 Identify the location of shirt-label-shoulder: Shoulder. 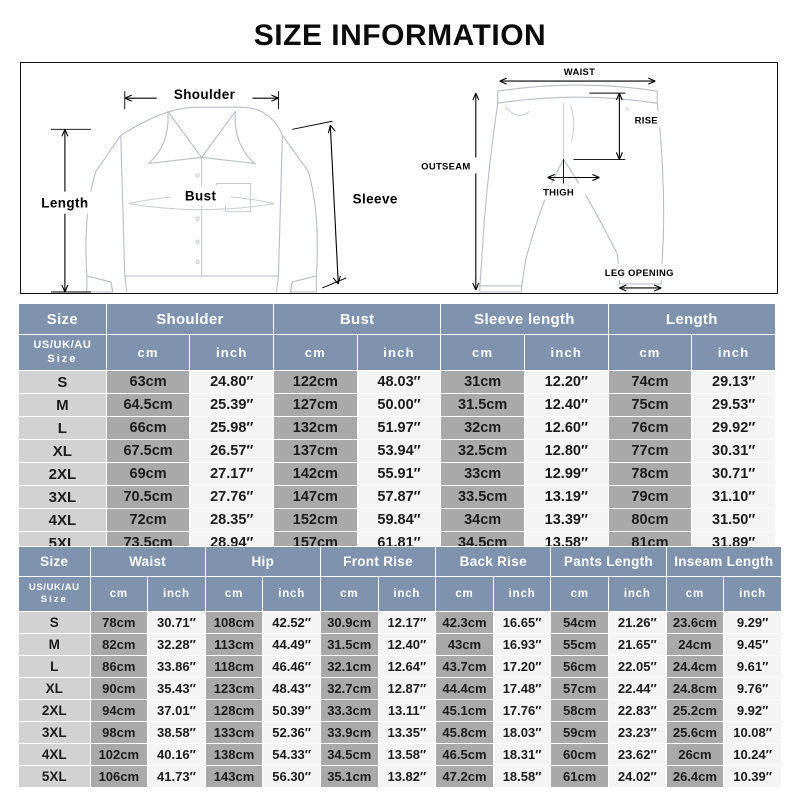
(205, 94).